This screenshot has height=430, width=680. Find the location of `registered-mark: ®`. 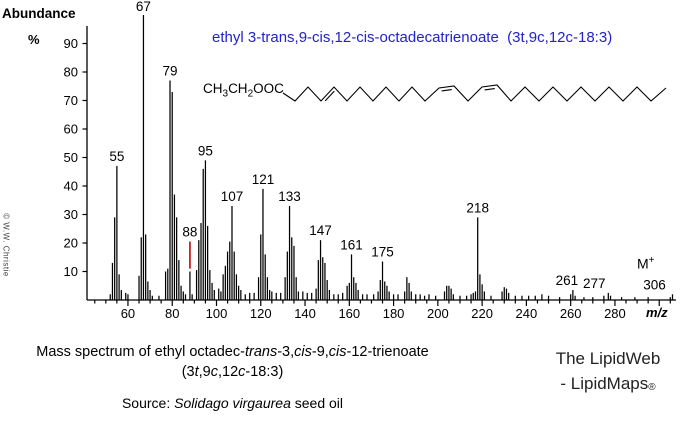

registered-mark: ® is located at coordinates (652, 387).